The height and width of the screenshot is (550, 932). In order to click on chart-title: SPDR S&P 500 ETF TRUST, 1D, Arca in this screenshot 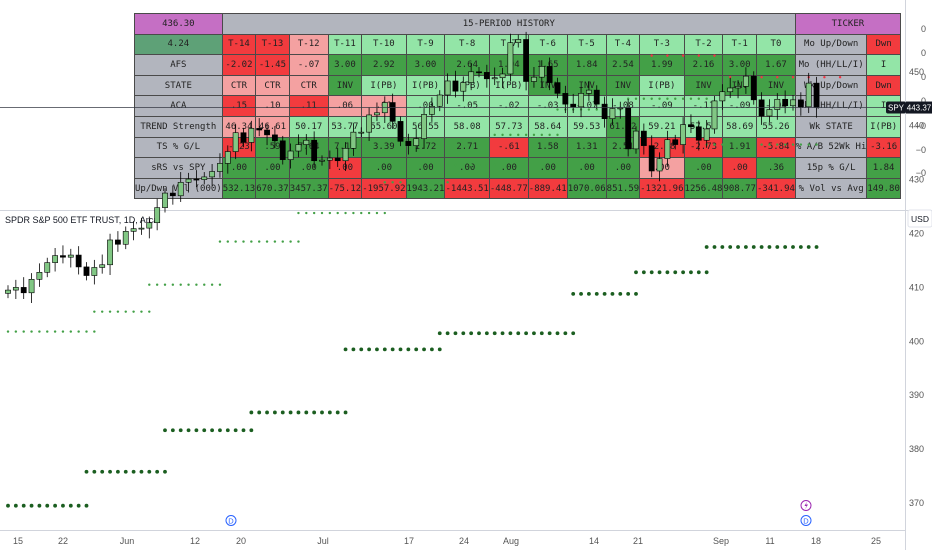, I will do `click(81, 220)`.